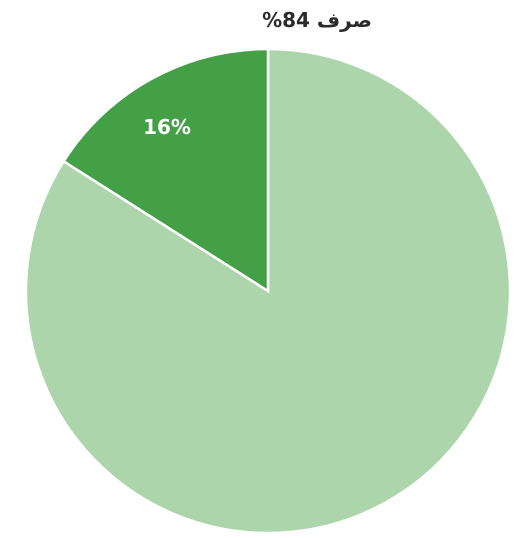 The height and width of the screenshot is (538, 529). What do you see at coordinates (167, 127) in the screenshot?
I see `pie-slice-label-1: 16%` at bounding box center [167, 127].